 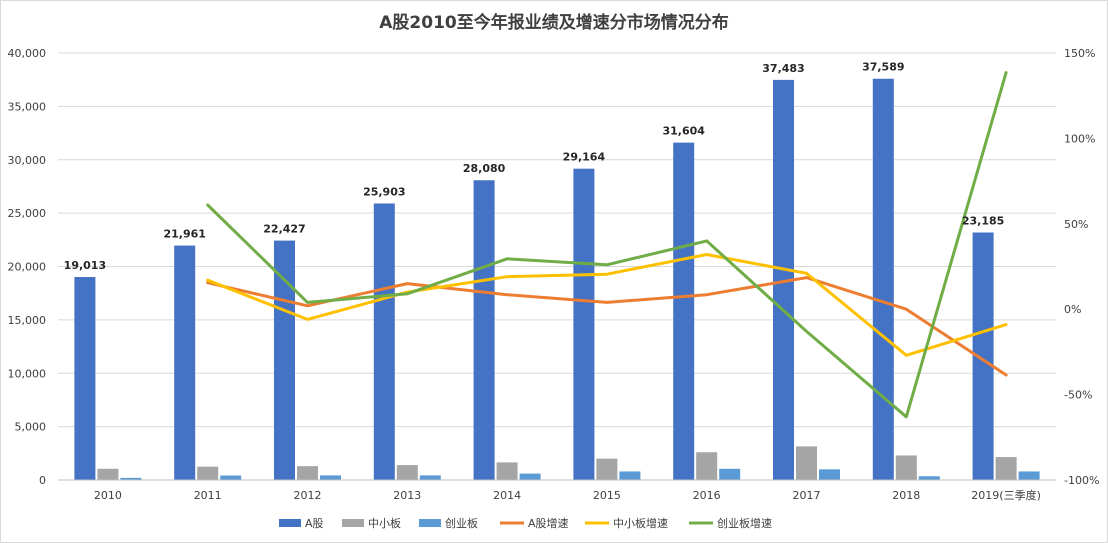 I want to click on left-axis-tick-label: 5,000, so click(x=31, y=427).